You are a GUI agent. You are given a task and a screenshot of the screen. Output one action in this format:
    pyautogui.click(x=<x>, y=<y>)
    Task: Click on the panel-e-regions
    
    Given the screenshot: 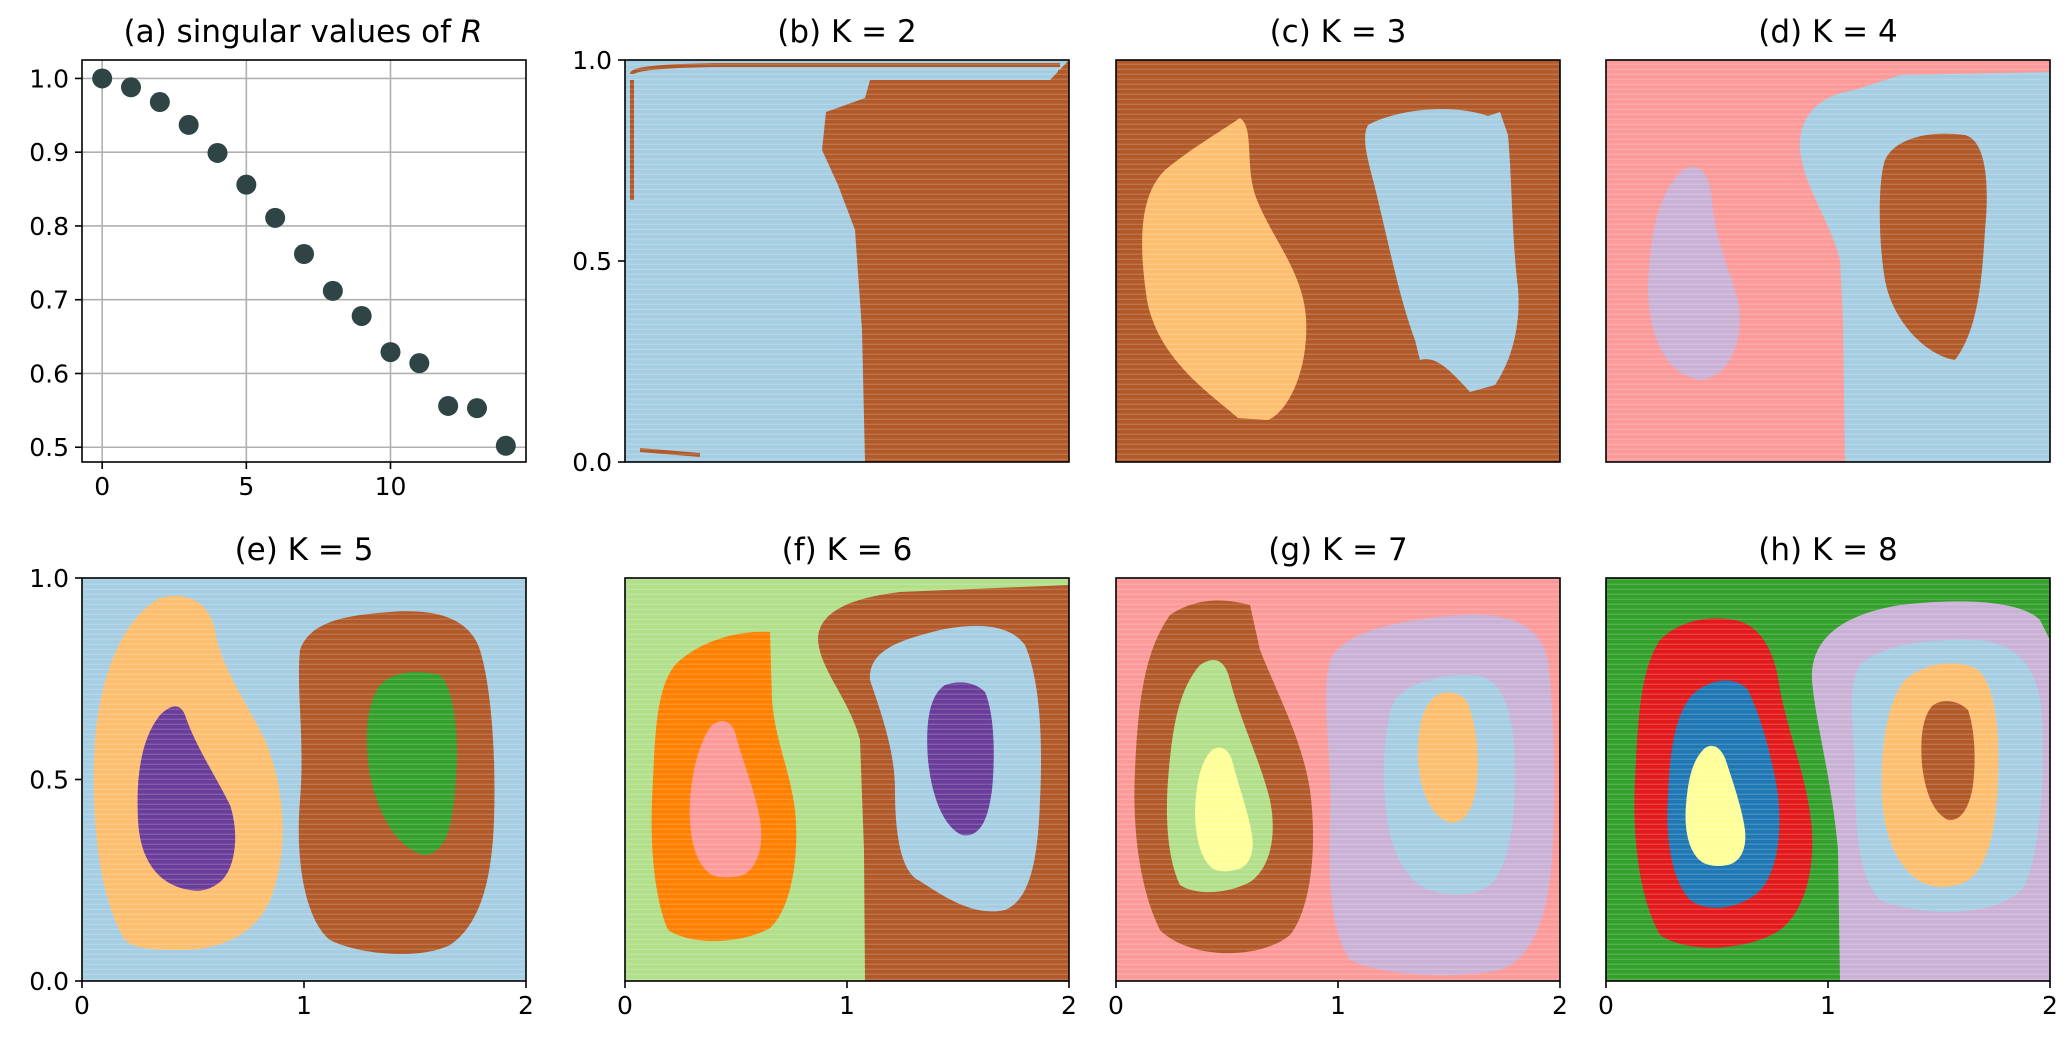 What is the action you would take?
    pyautogui.click(x=304, y=779)
    